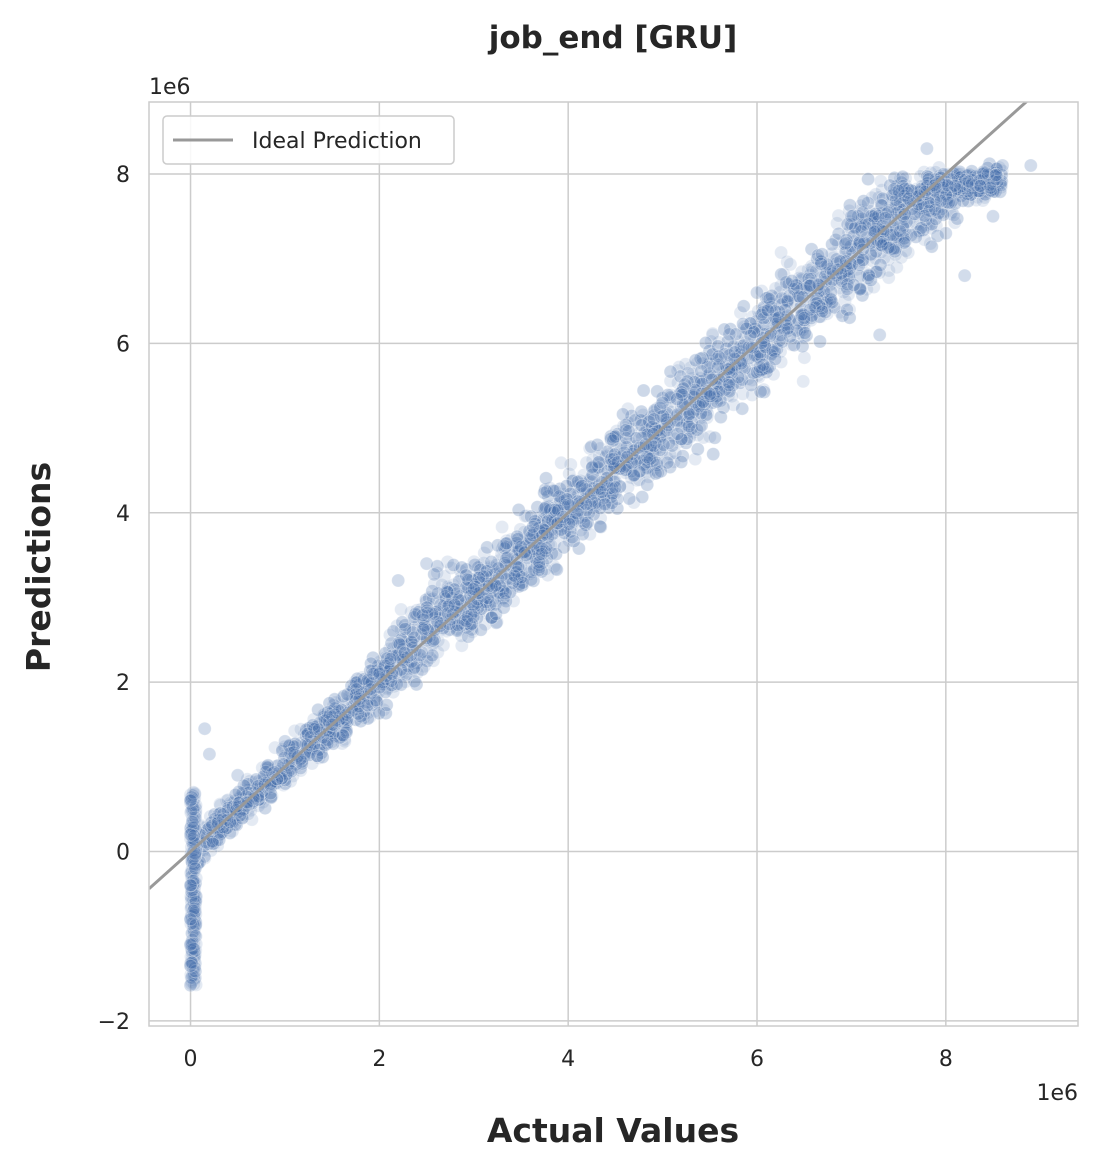 The height and width of the screenshot is (1170, 1098). Describe the element at coordinates (613, 1130) in the screenshot. I see `x-axis-label: Actual Values` at that location.